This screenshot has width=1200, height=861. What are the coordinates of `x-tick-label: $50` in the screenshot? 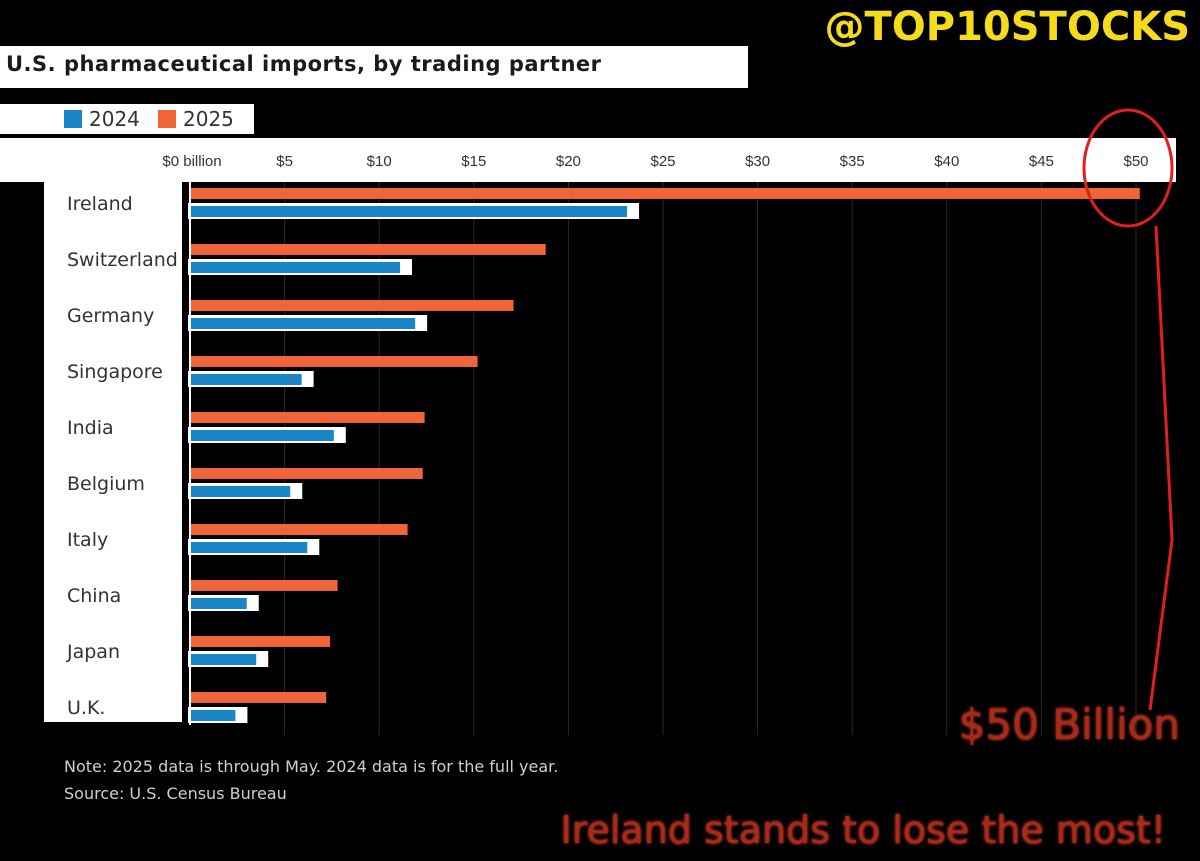 It's located at (1135, 161).